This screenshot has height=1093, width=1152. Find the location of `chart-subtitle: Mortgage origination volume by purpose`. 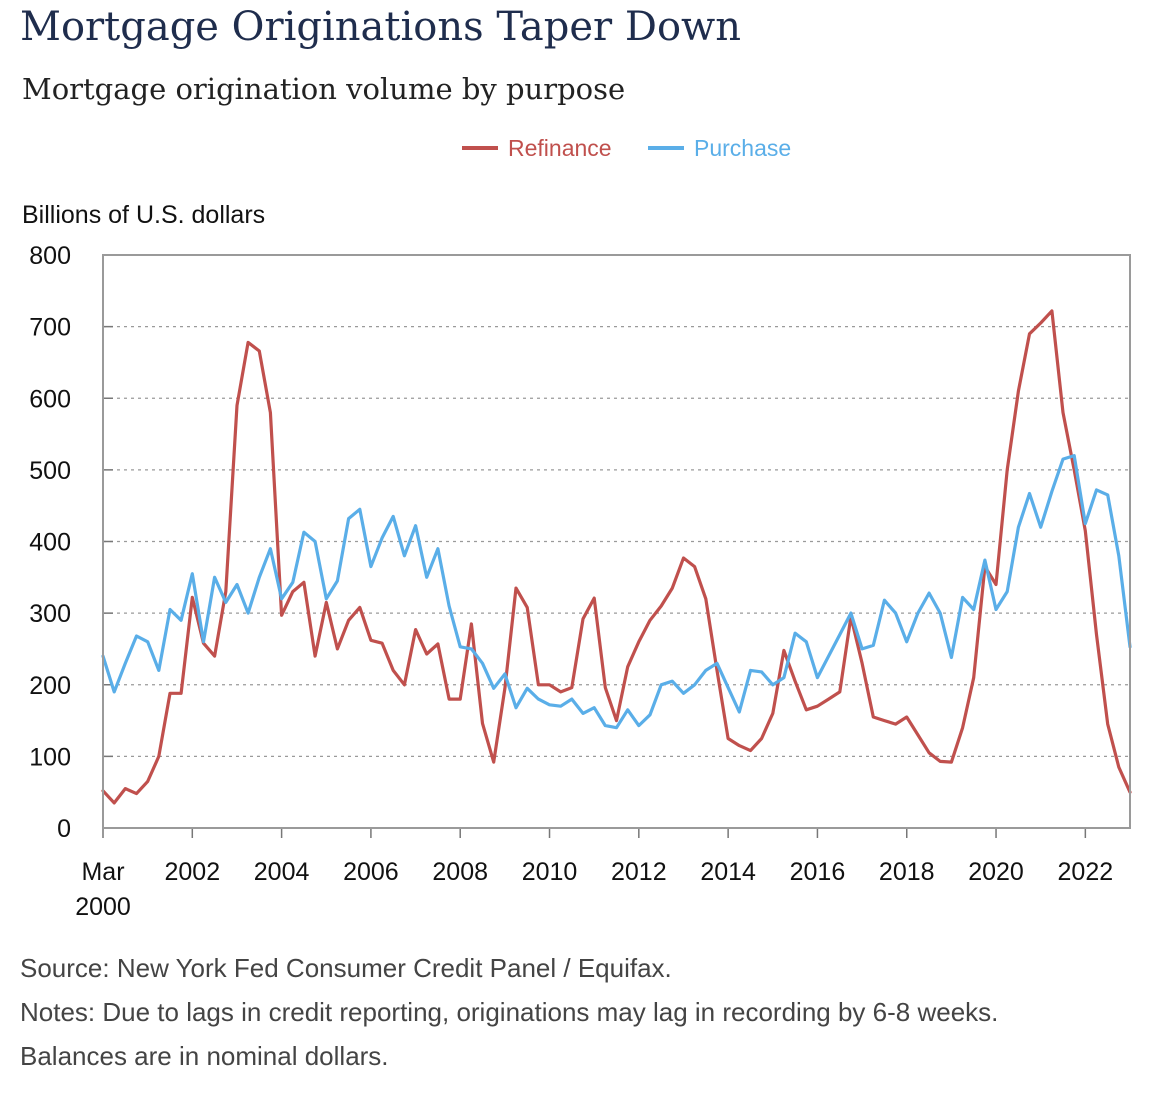

chart-subtitle: Mortgage origination volume by purpose is located at coordinates (324, 89).